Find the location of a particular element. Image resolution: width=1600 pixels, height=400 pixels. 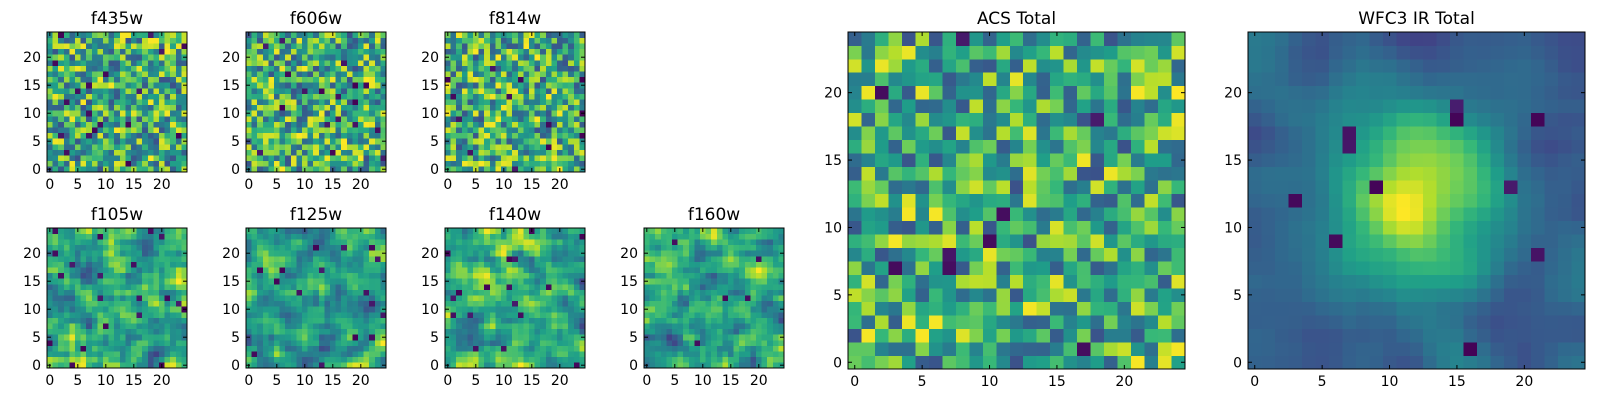

axes-frame is located at coordinates (117, 102).